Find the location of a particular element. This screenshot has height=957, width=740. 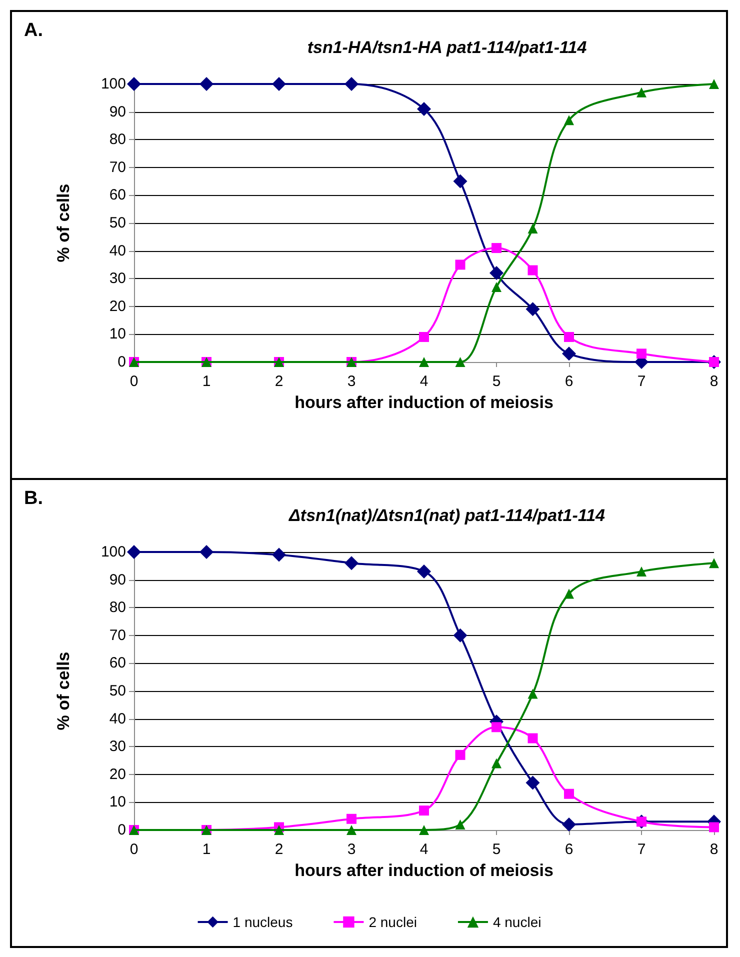

chart-title: tsn1-HA/tsn1-HA pat1-114/pat1-114 is located at coordinates (447, 47).